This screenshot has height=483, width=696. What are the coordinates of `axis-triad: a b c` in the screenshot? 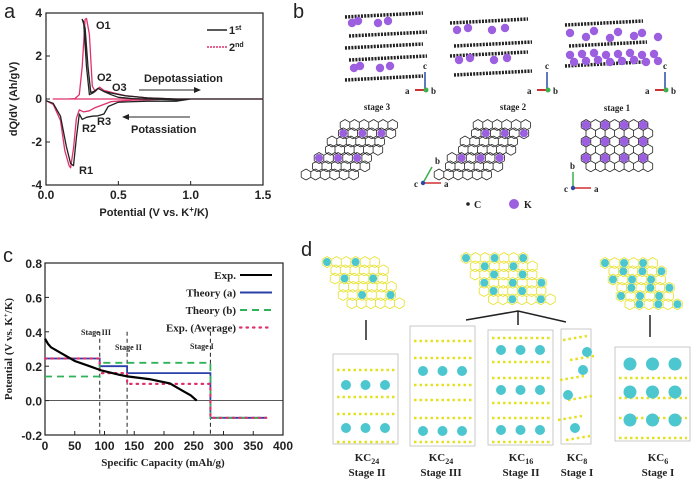 It's located at (581, 177).